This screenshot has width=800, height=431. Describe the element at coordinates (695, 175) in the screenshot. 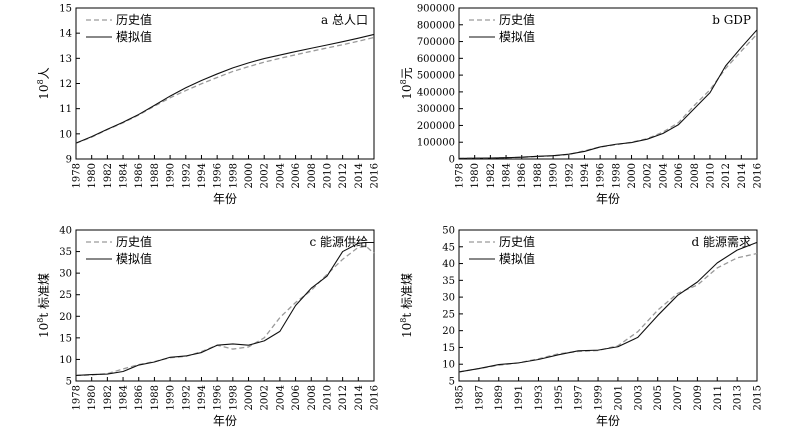

I see `x-tick-label: 2008` at that location.